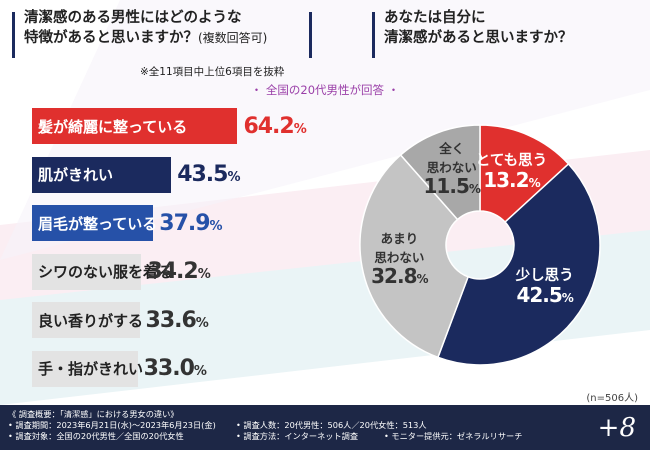  I want to click on bar: 良い香りがする, so click(88, 320).